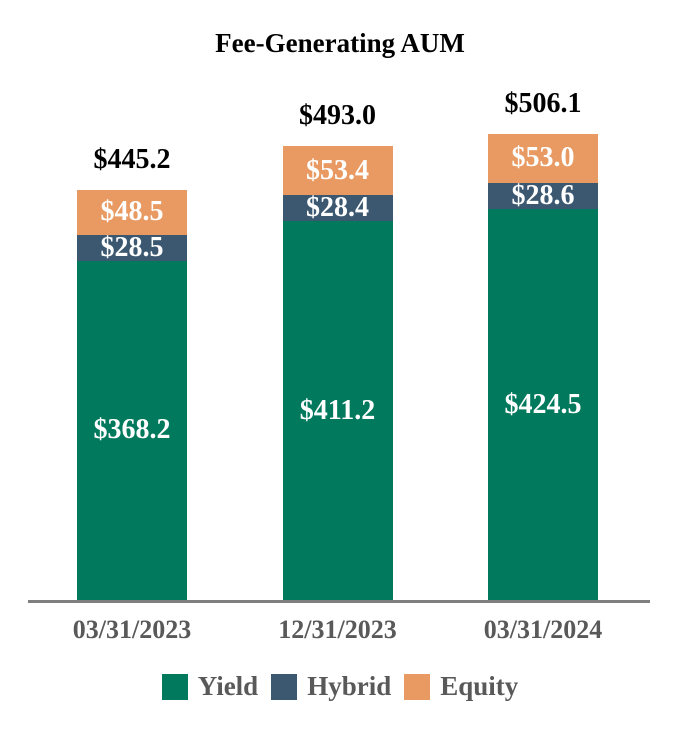 The height and width of the screenshot is (756, 680). I want to click on x-axis-label: 03/31/2023, so click(132, 629).